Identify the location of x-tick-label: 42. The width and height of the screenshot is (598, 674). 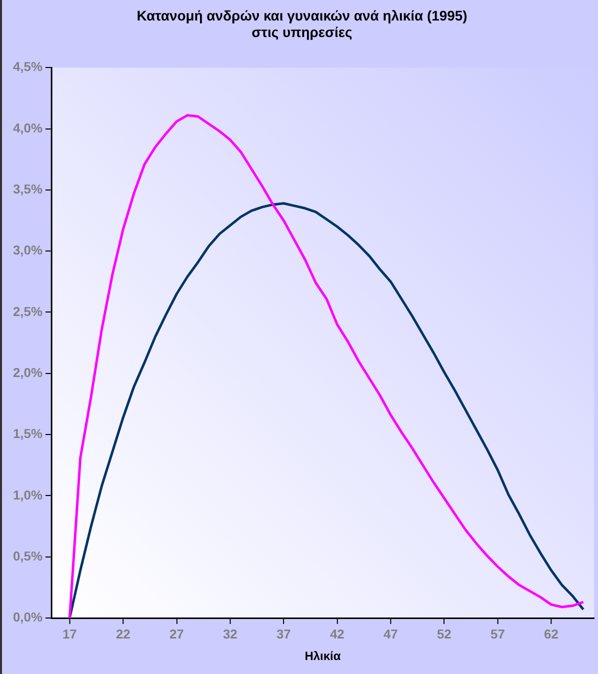
(337, 634).